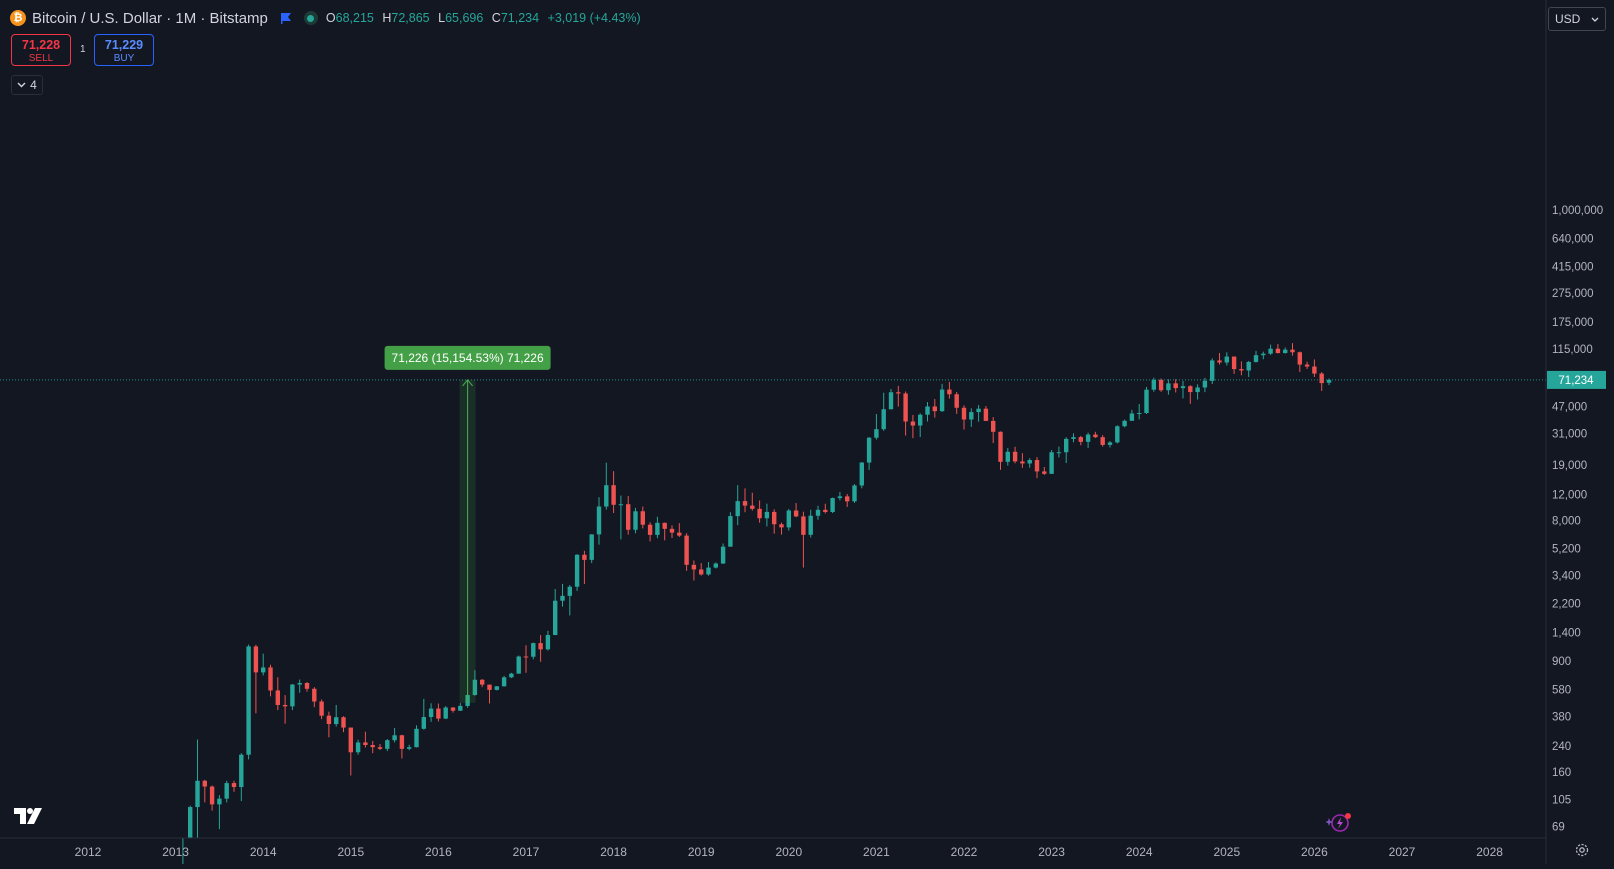 The height and width of the screenshot is (869, 1614). Describe the element at coordinates (27, 85) in the screenshot. I see `indicators-toggle-button: 4` at that location.